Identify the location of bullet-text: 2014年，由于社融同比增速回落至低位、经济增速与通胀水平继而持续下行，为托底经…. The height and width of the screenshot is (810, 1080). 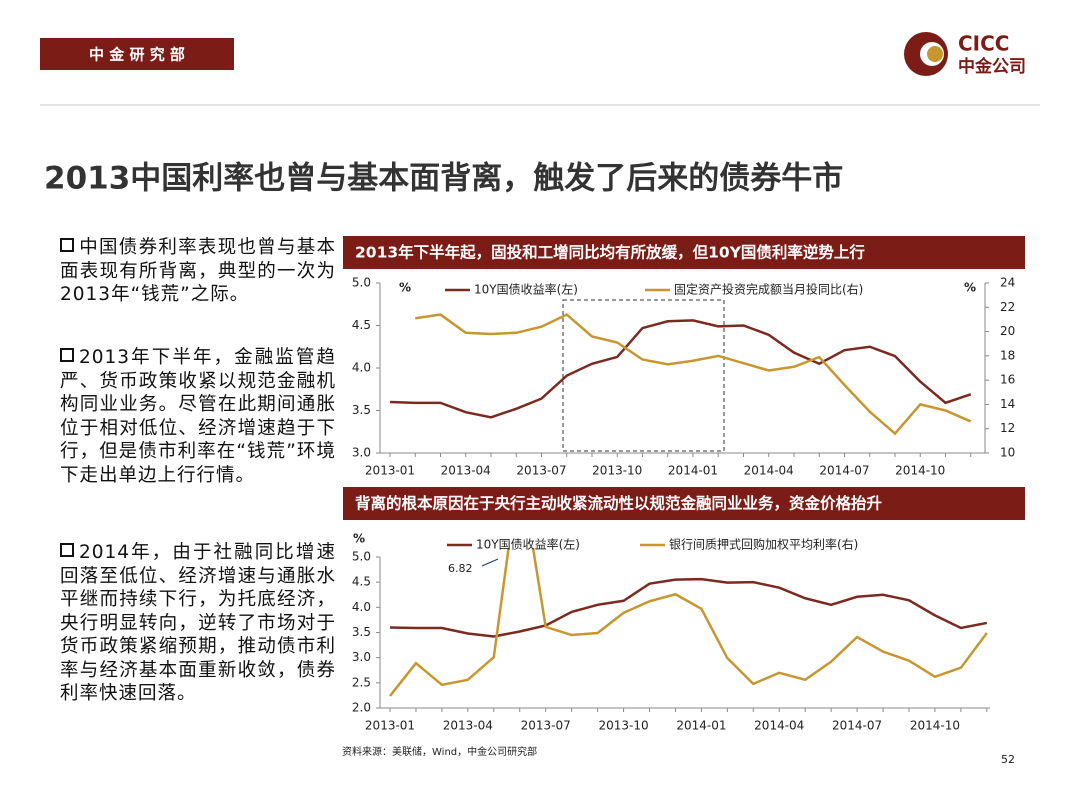
(198, 623).